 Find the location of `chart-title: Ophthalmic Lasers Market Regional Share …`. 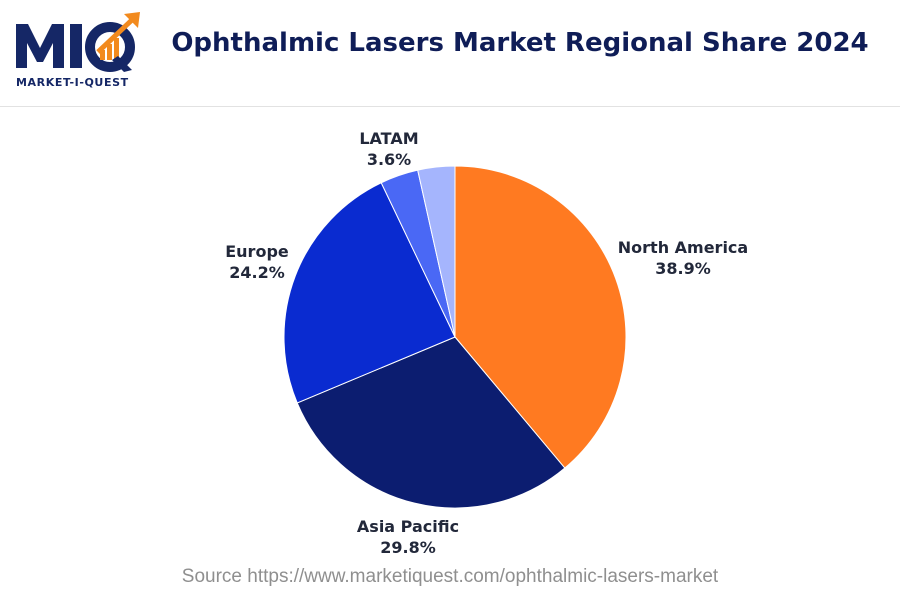

chart-title: Ophthalmic Lasers Market Regional Share … is located at coordinates (520, 43).